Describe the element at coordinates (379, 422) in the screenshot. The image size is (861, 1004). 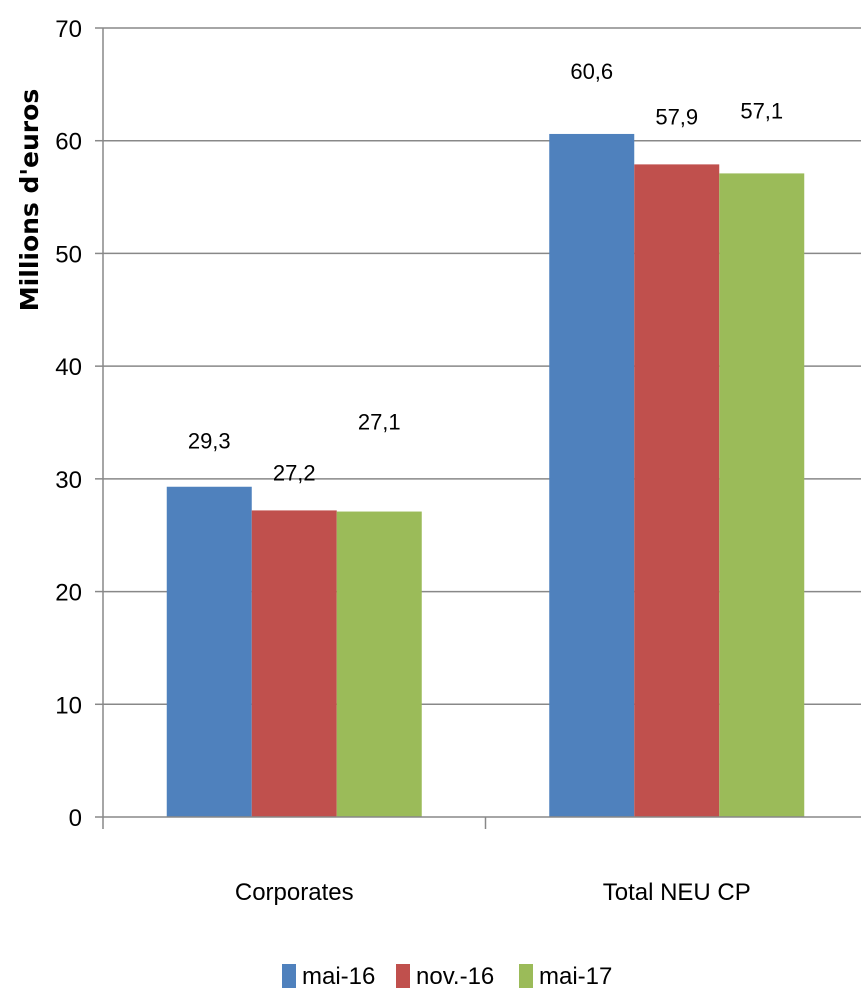
I see `data-label: 27,1` at that location.